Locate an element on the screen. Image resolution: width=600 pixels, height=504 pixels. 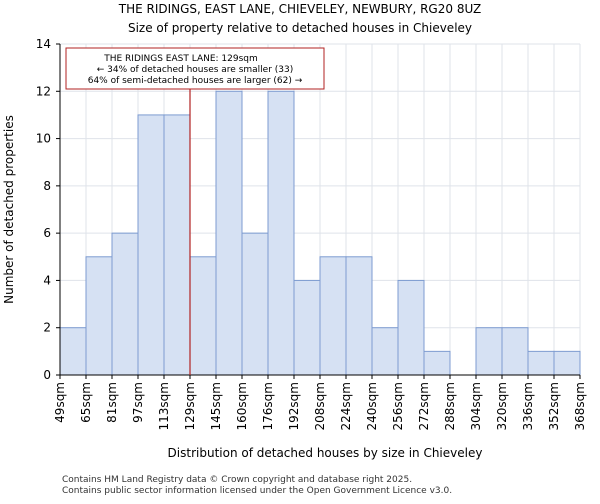
y-tick-label: 10 is located at coordinates (43, 139).